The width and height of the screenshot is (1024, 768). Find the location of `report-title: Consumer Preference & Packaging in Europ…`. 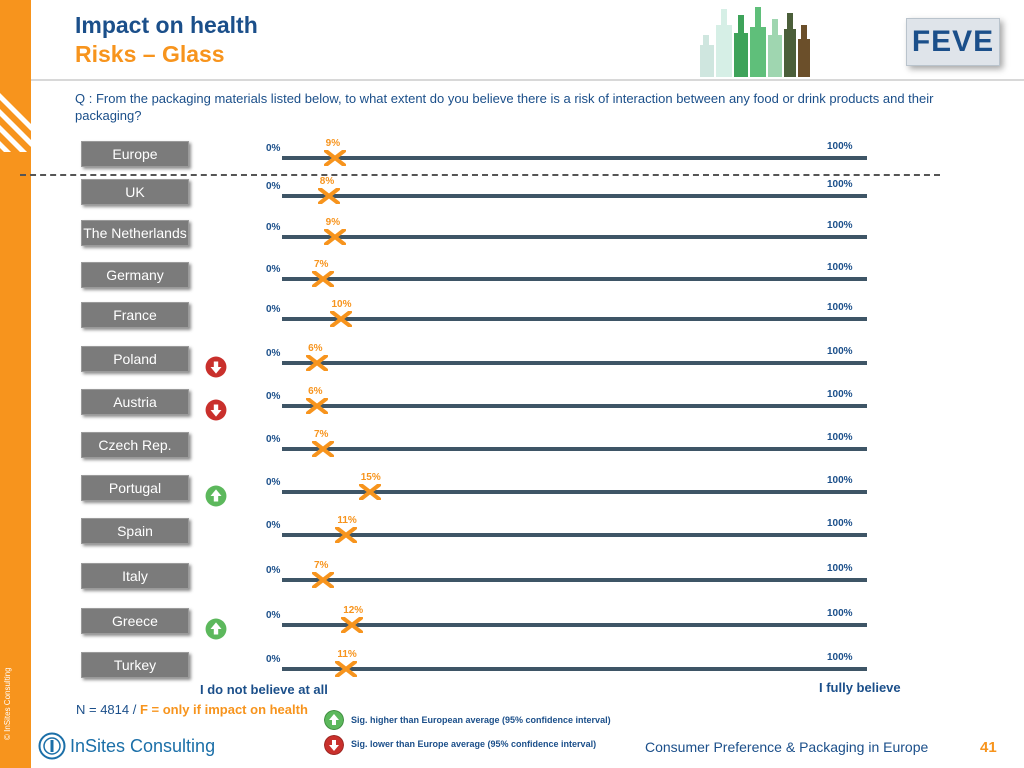

report-title: Consumer Preference & Packaging in Europ… is located at coordinates (787, 747).